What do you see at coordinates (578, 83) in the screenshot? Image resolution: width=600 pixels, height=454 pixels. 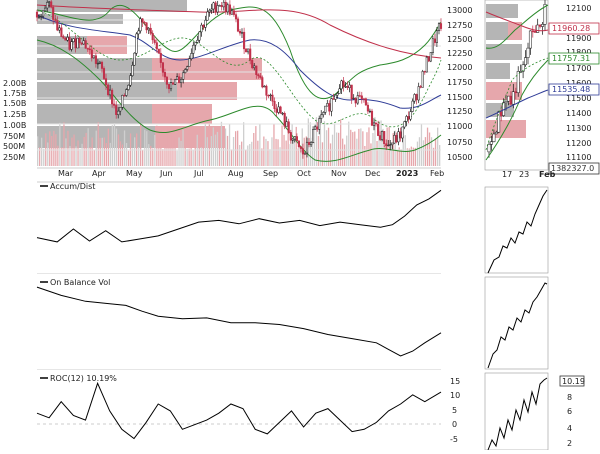 I see `zoom-price-tick: 11600` at bounding box center [578, 83].